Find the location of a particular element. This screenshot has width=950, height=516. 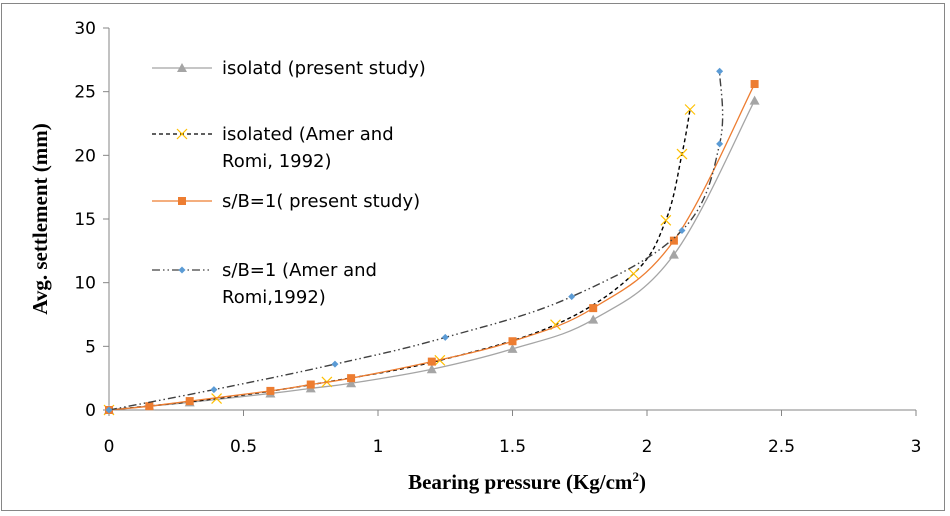

legend-item-4: s/B=1 (Amer and Romi,1992) is located at coordinates (264, 284).